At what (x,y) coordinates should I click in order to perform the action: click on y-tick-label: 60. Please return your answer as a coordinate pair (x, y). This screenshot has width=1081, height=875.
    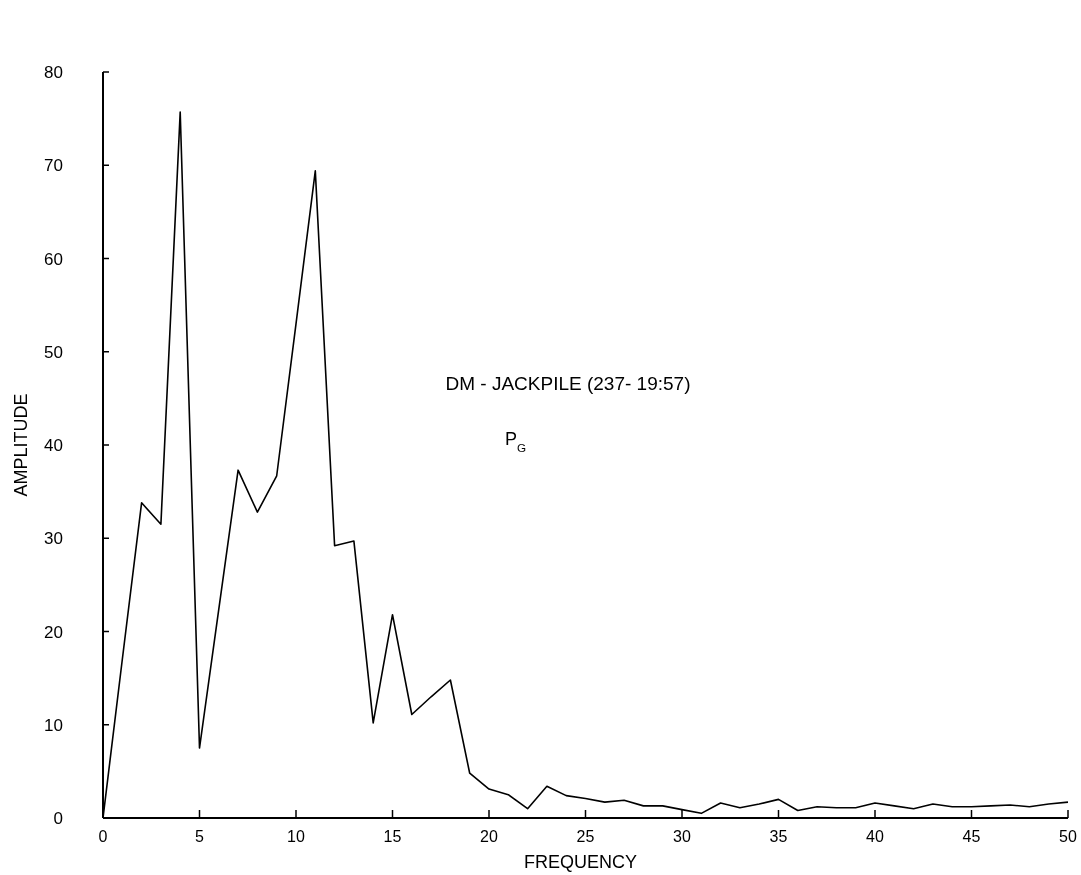
    Looking at the image, I should click on (53, 259).